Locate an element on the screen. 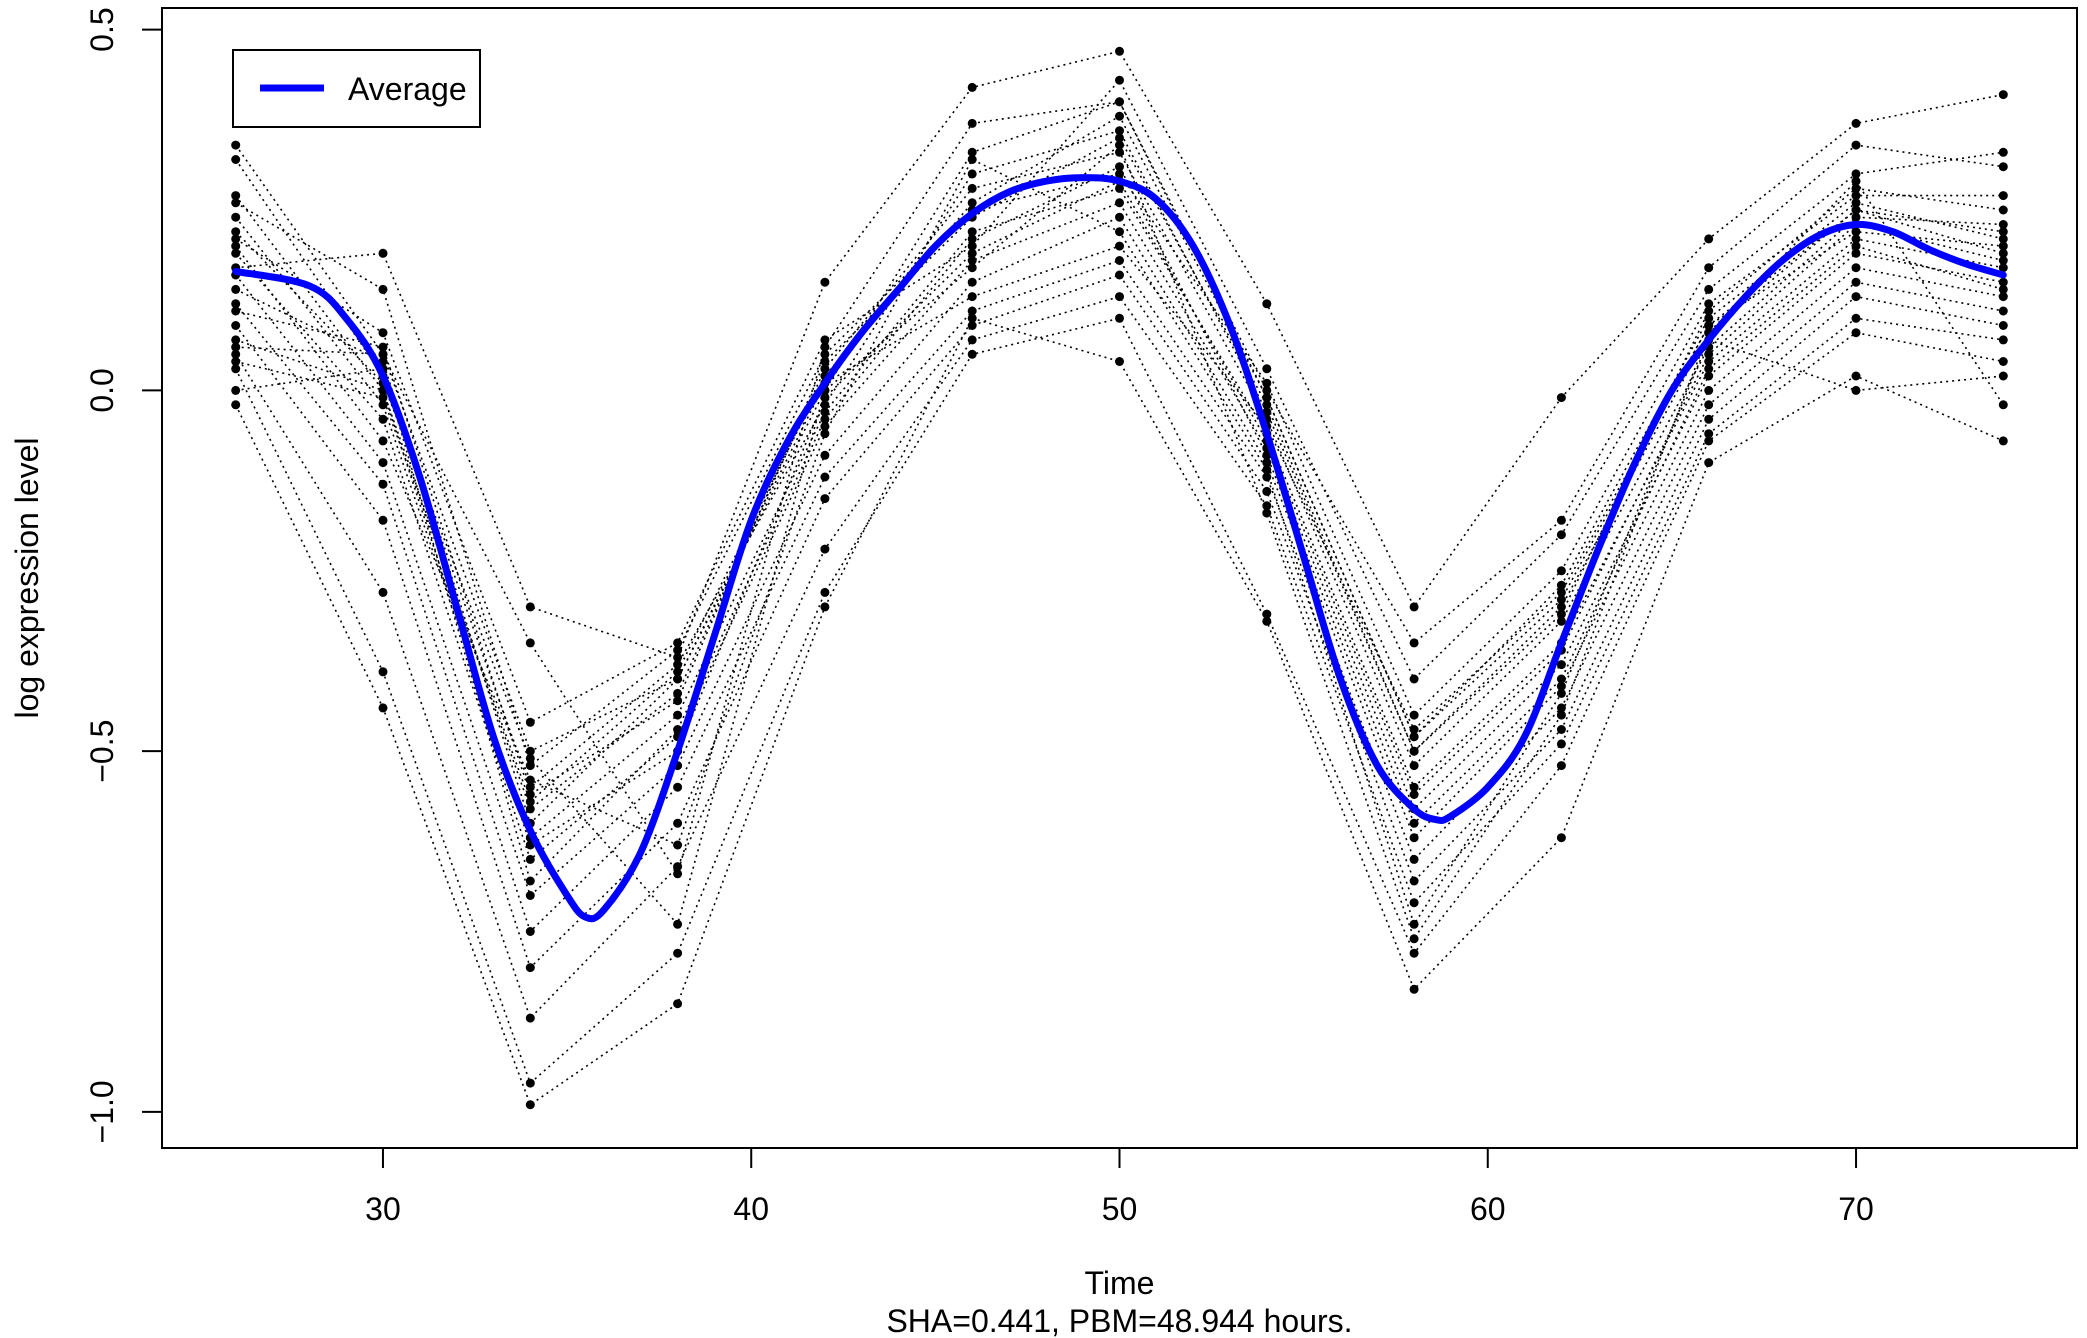 The height and width of the screenshot is (1338, 2087). x-tick-label: 40 is located at coordinates (751, 1209).